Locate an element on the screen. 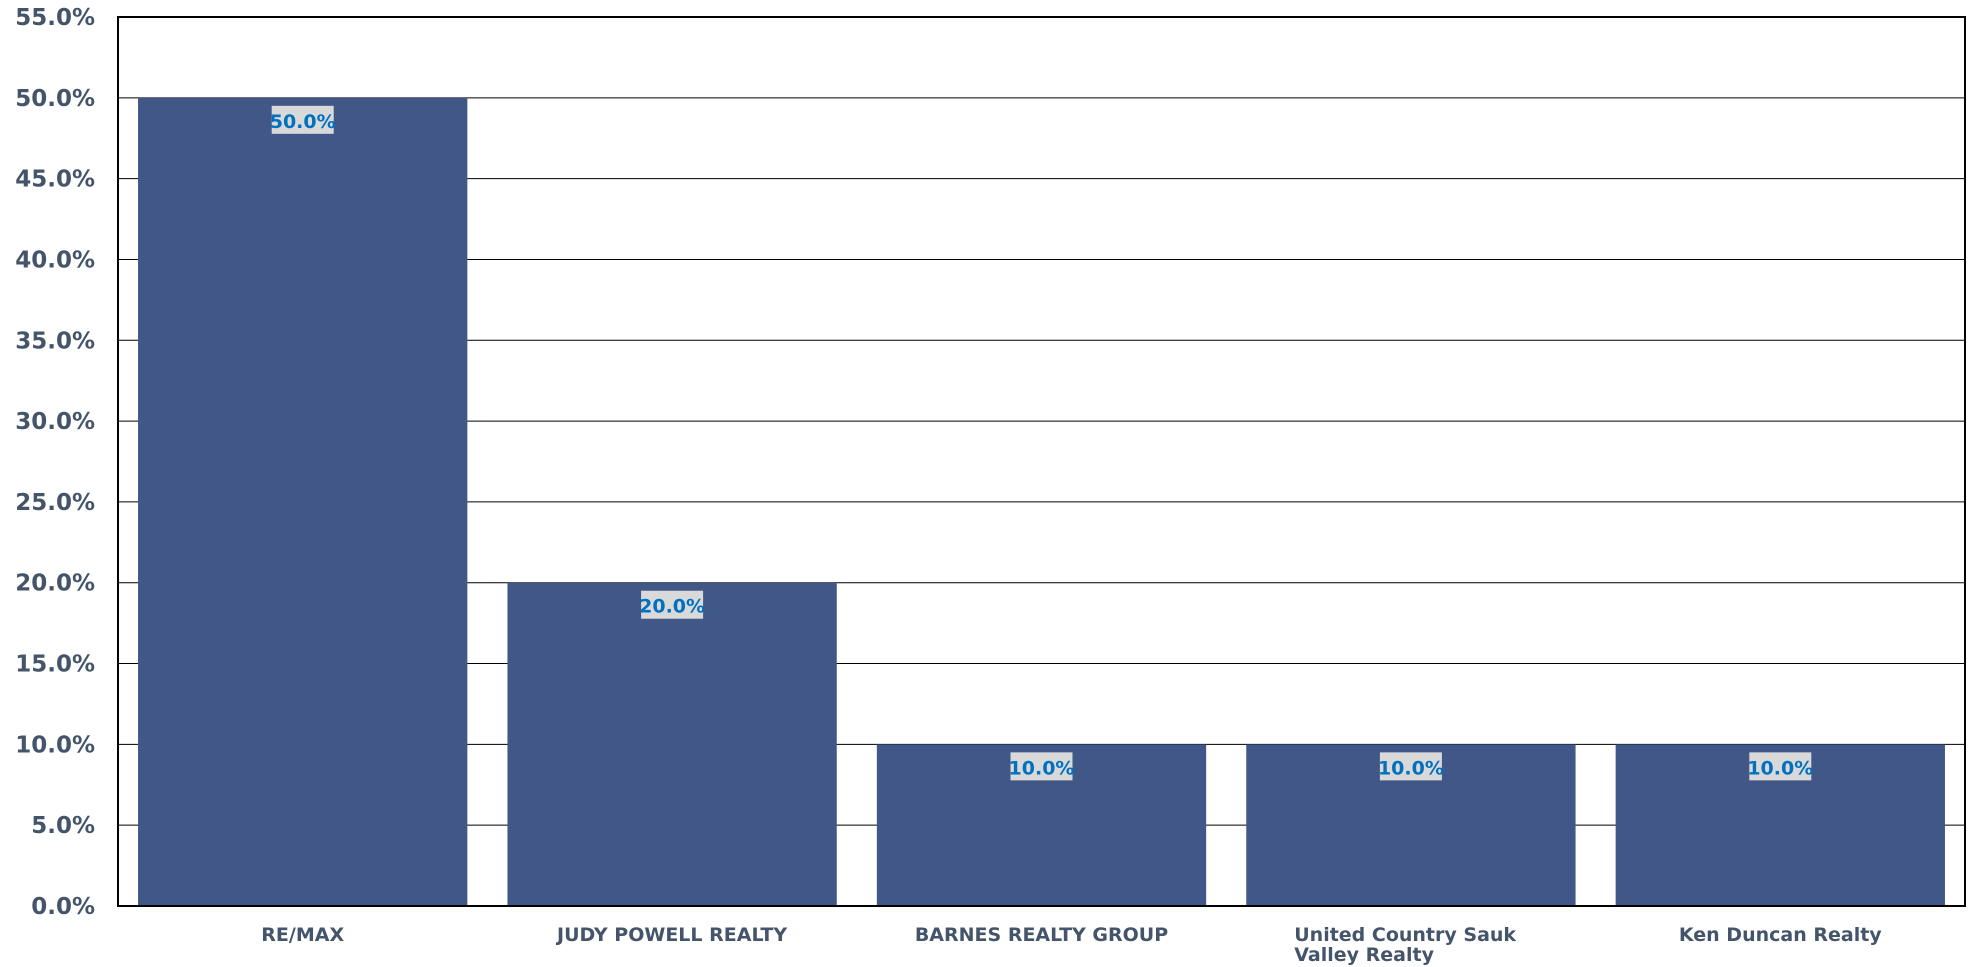 The height and width of the screenshot is (967, 1976). x-tick-label-line: Valley Realty is located at coordinates (1364, 955).